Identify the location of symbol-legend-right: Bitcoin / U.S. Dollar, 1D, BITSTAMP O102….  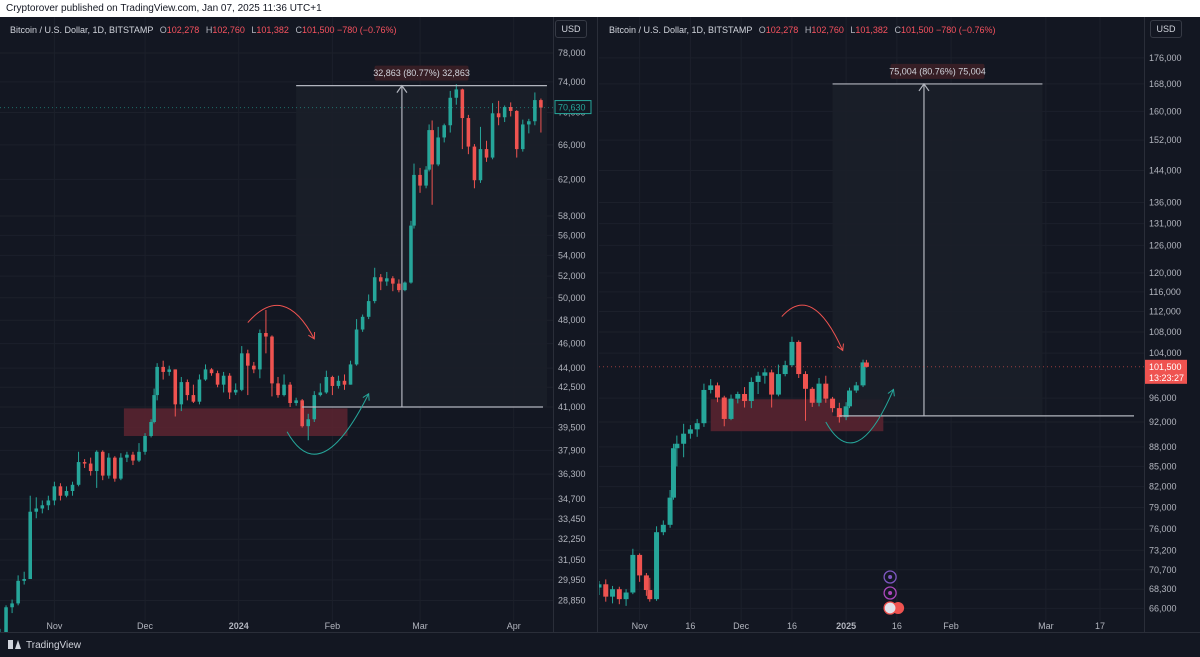
(802, 30).